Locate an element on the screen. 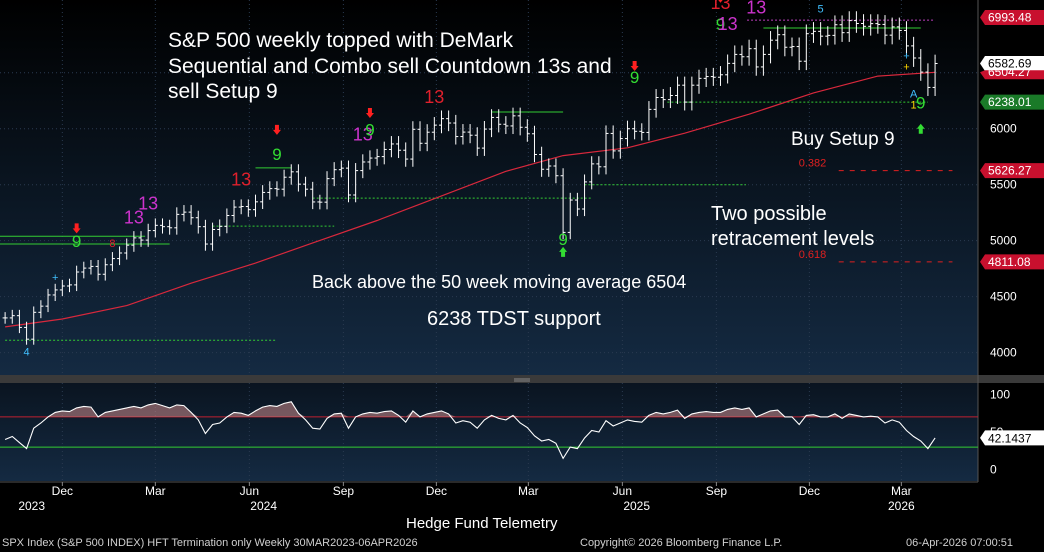 The image size is (1044, 552). tdst-note: 6238 TDST support is located at coordinates (514, 319).